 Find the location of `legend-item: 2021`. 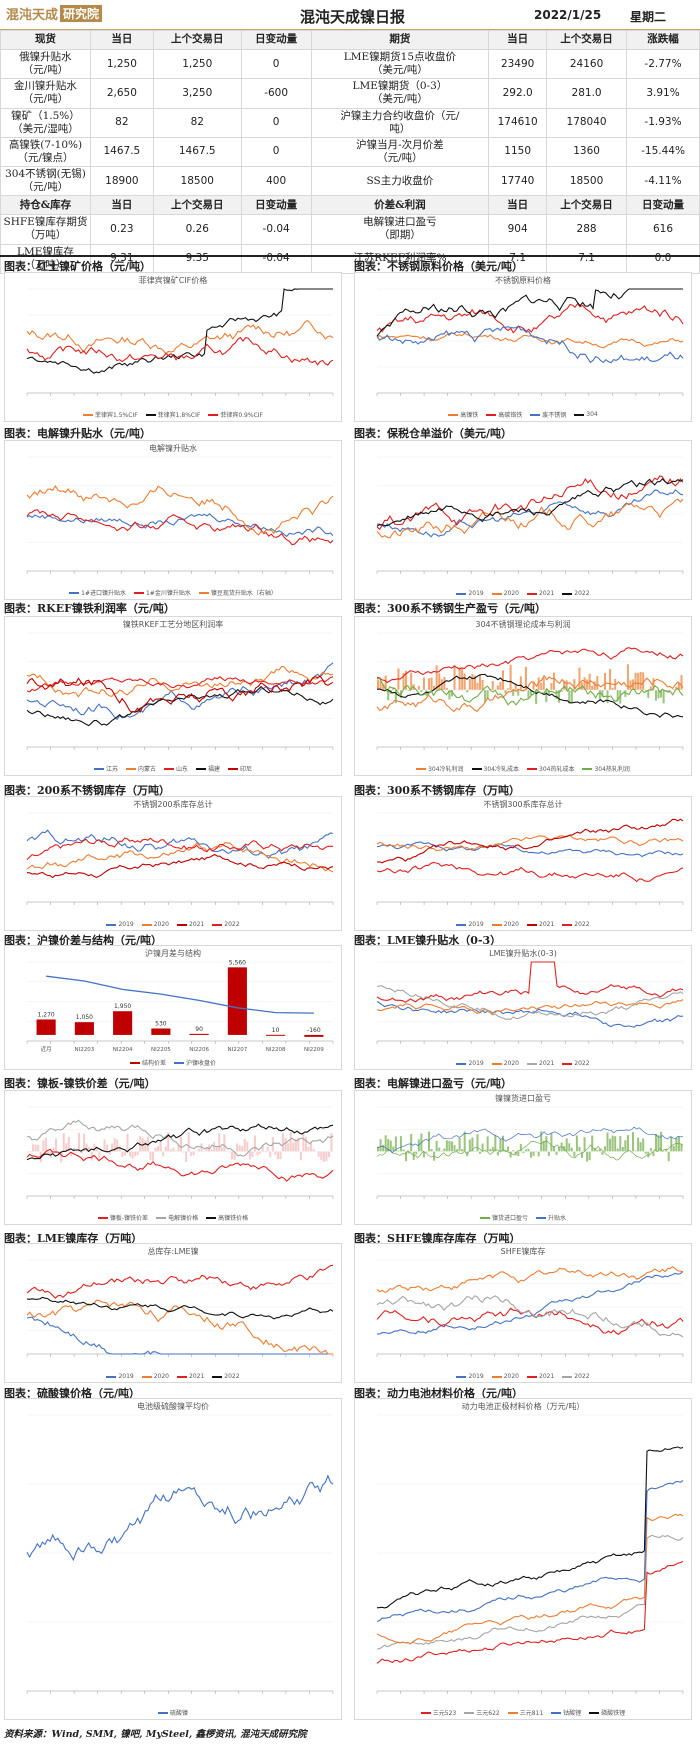

legend-item: 2021 is located at coordinates (540, 1376).